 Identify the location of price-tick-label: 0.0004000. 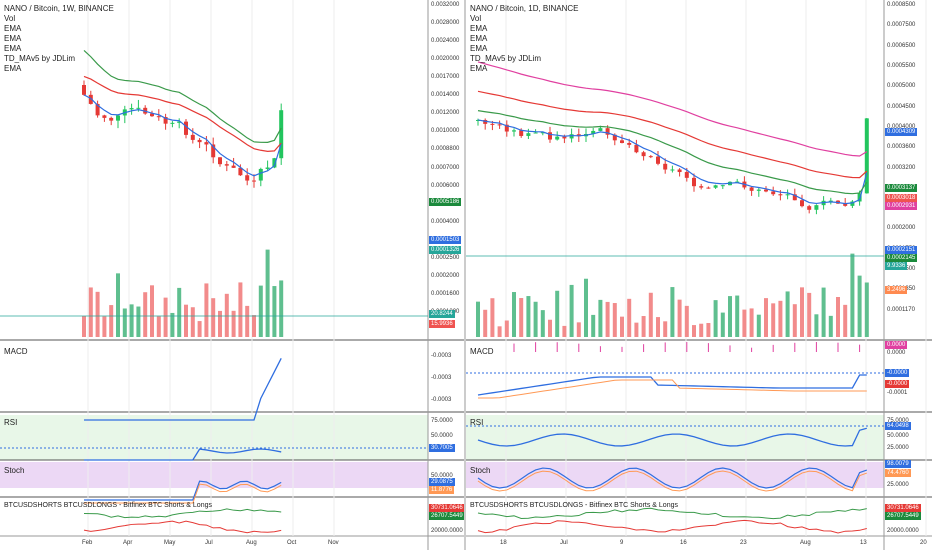
(901, 126).